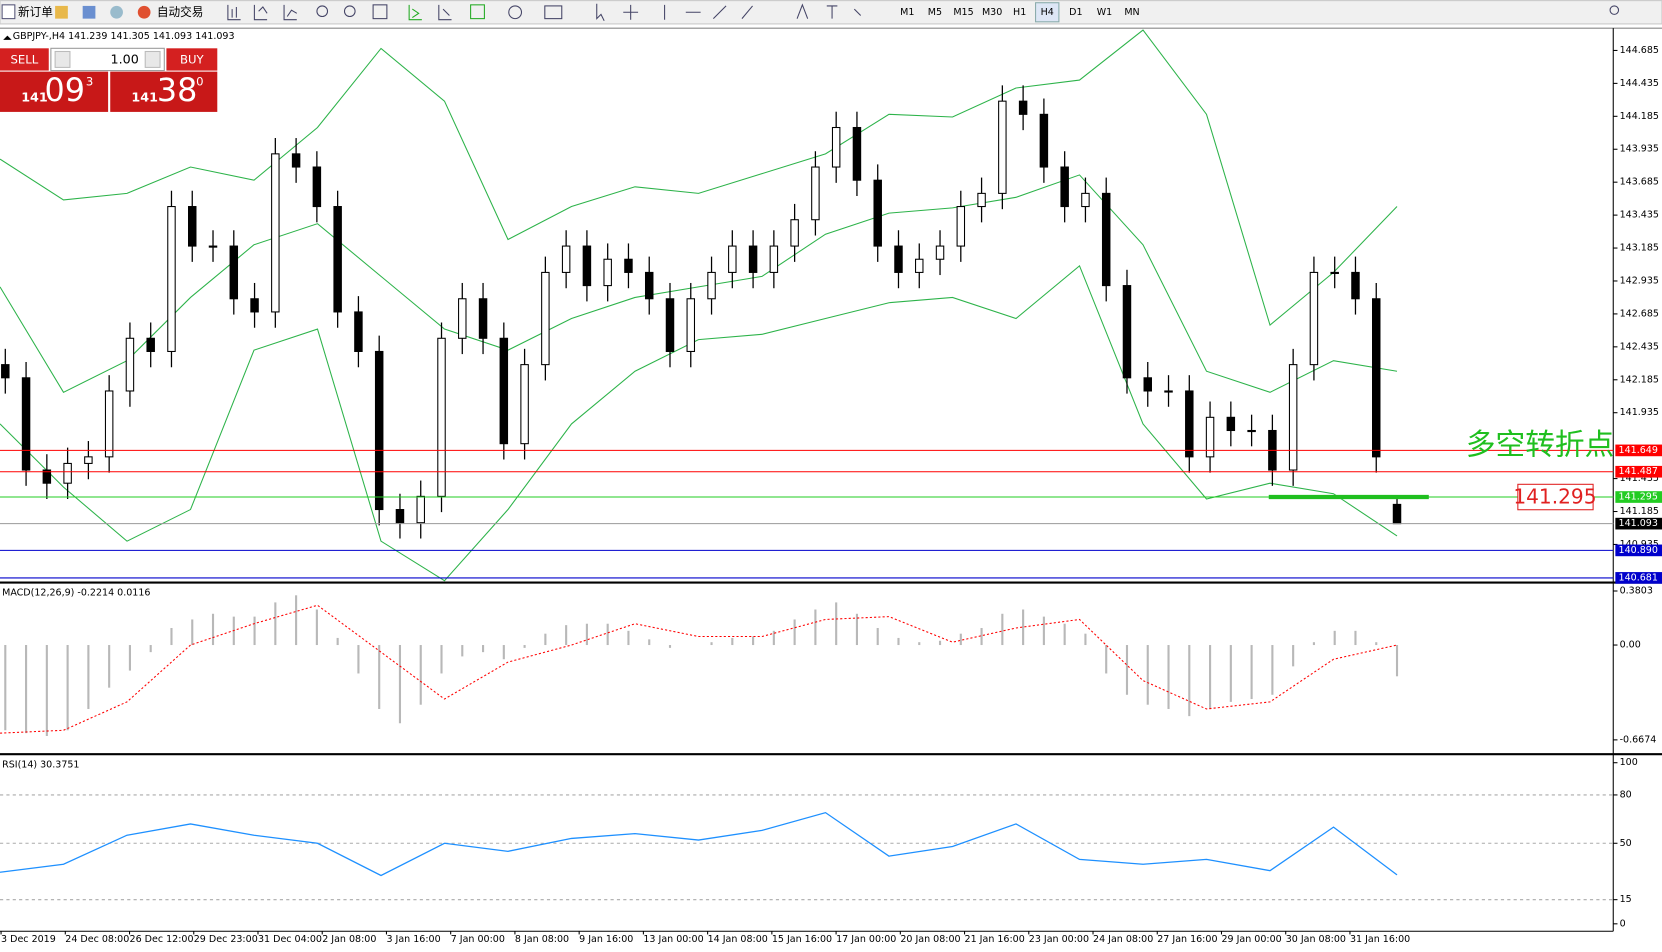  What do you see at coordinates (907, 12) in the screenshot?
I see `timeframe-button: M1` at bounding box center [907, 12].